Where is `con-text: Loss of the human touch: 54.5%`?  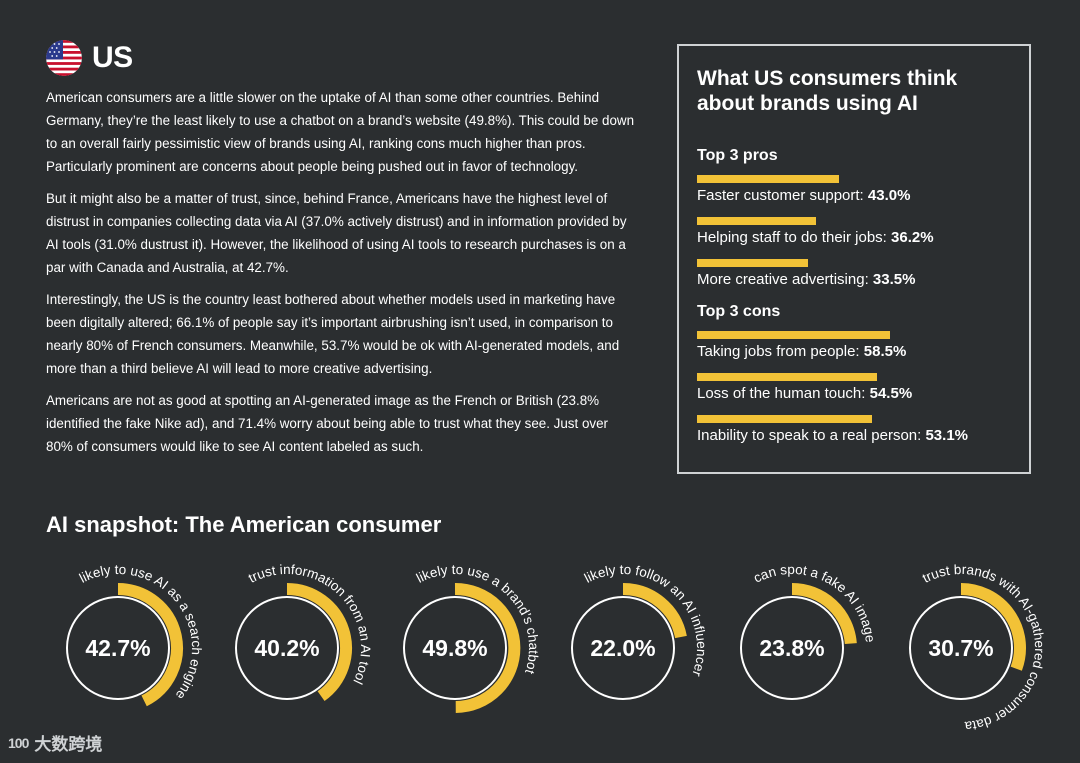 con-text: Loss of the human touch: 54.5% is located at coordinates (804, 393).